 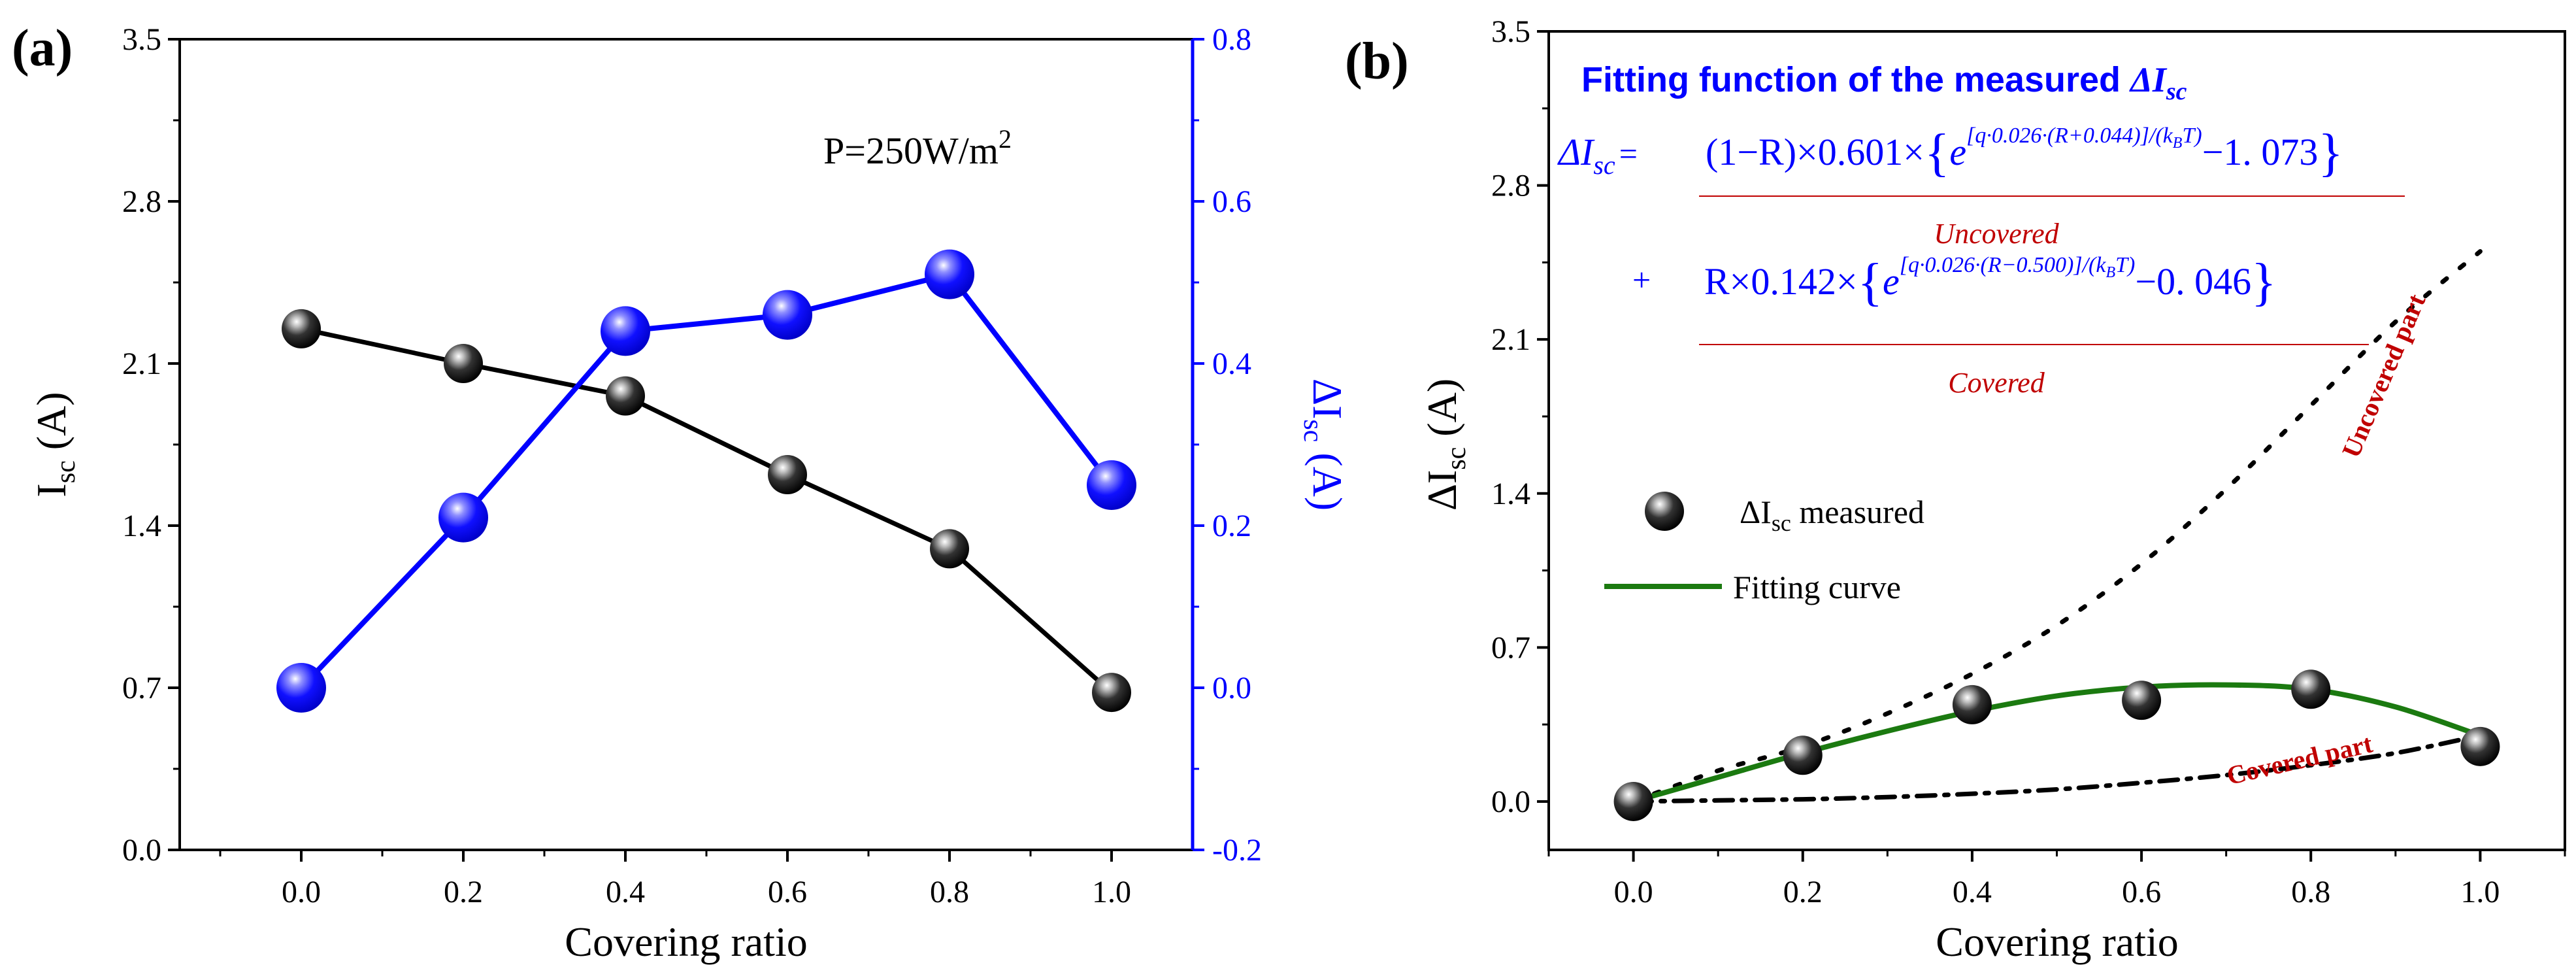 I want to click on legend-fitting-label: Fitting curve, so click(x=1817, y=587).